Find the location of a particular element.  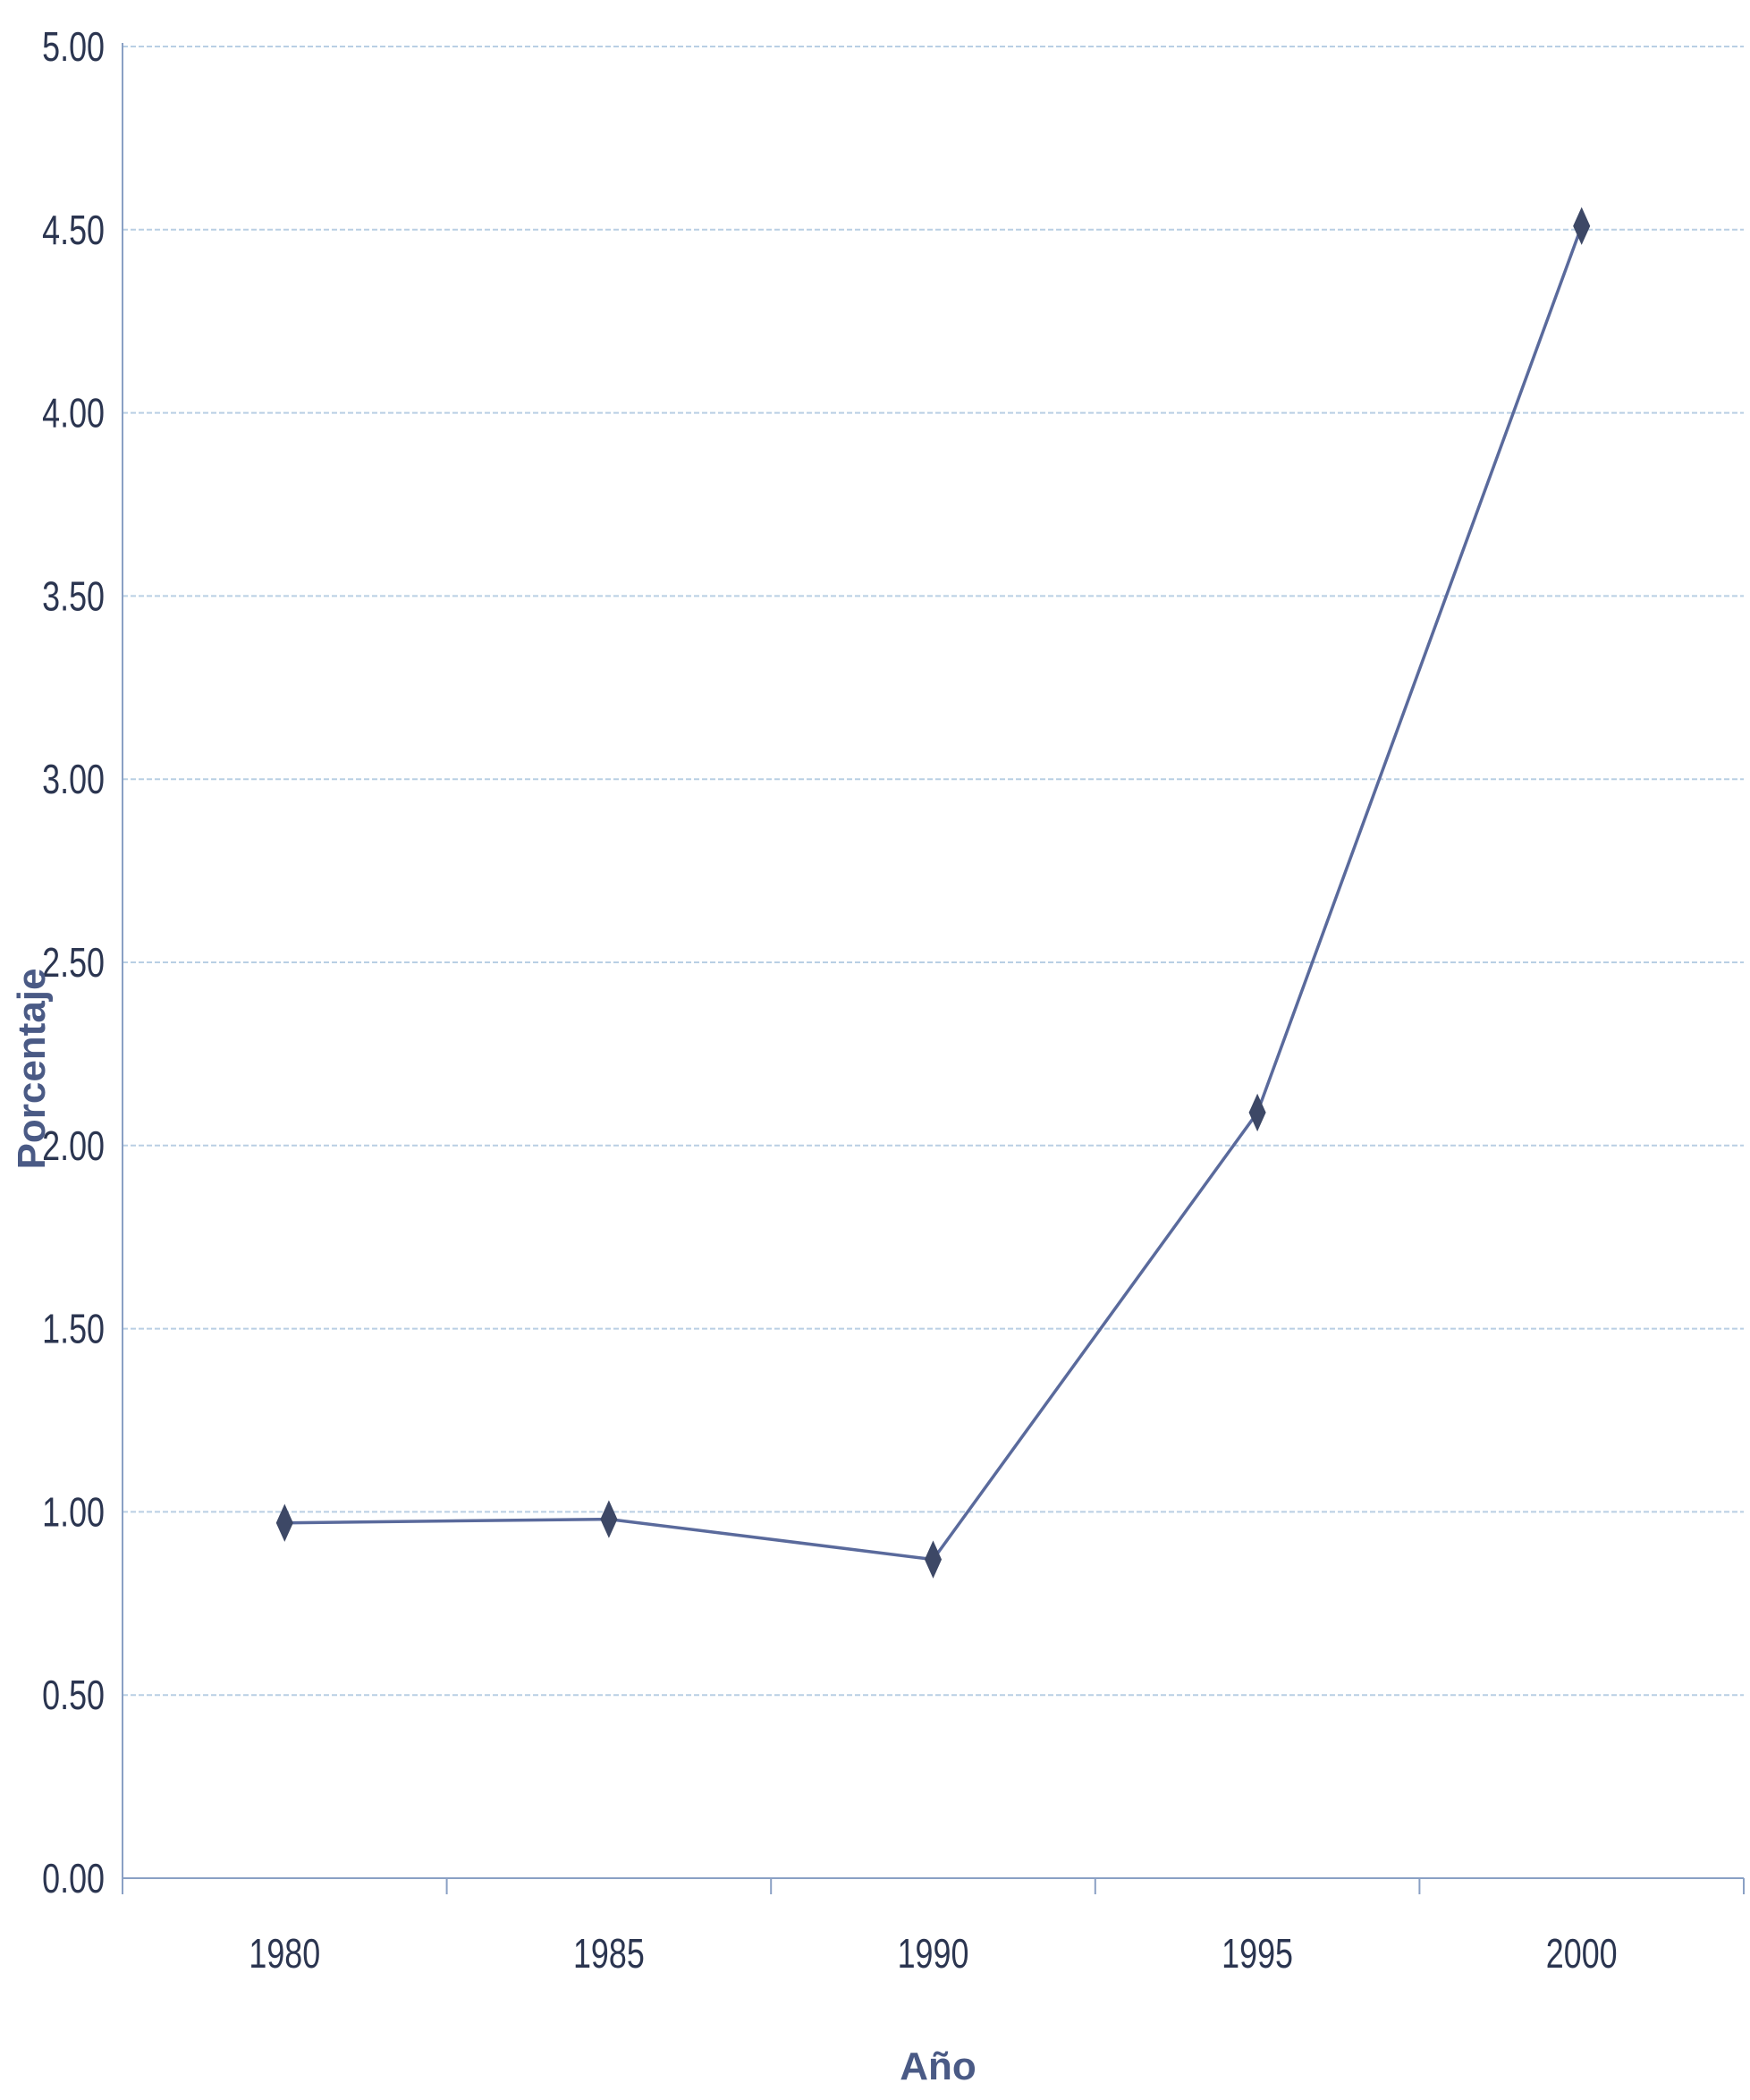

x-tick-label: 1995 is located at coordinates (1257, 1954).